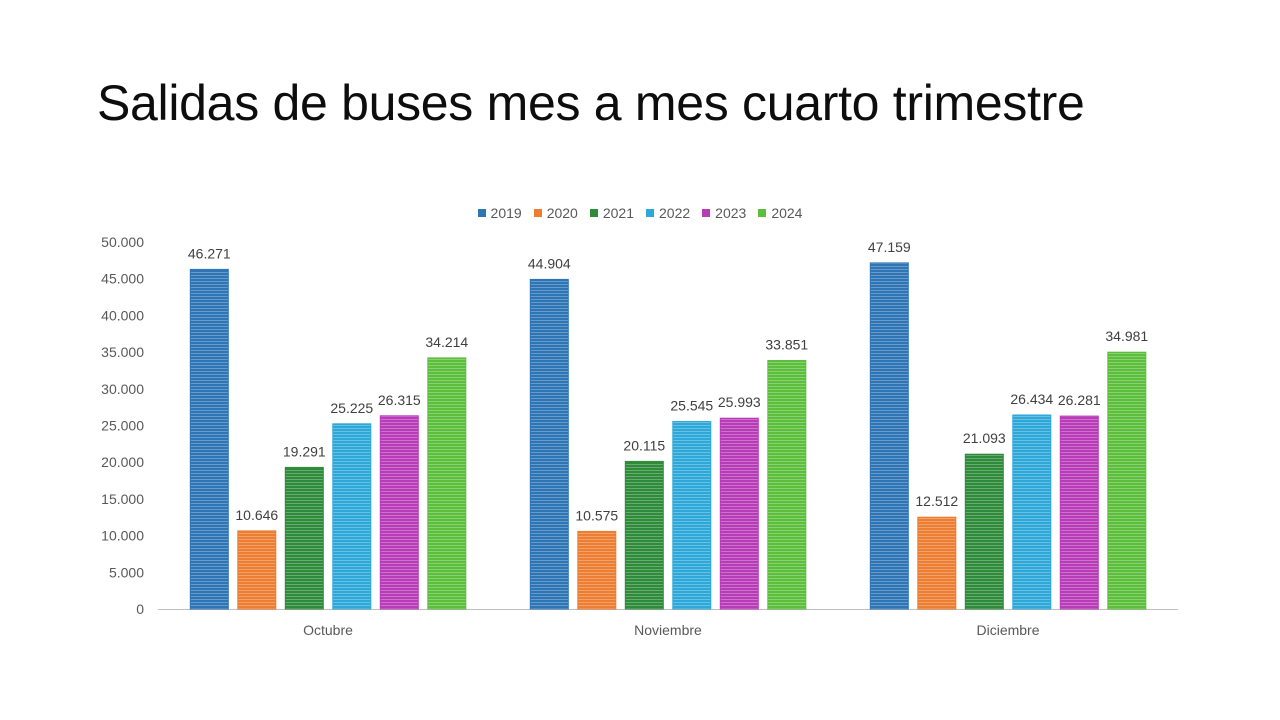 The image size is (1280, 720). Describe the element at coordinates (304, 451) in the screenshot. I see `data-label: 19.291` at that location.